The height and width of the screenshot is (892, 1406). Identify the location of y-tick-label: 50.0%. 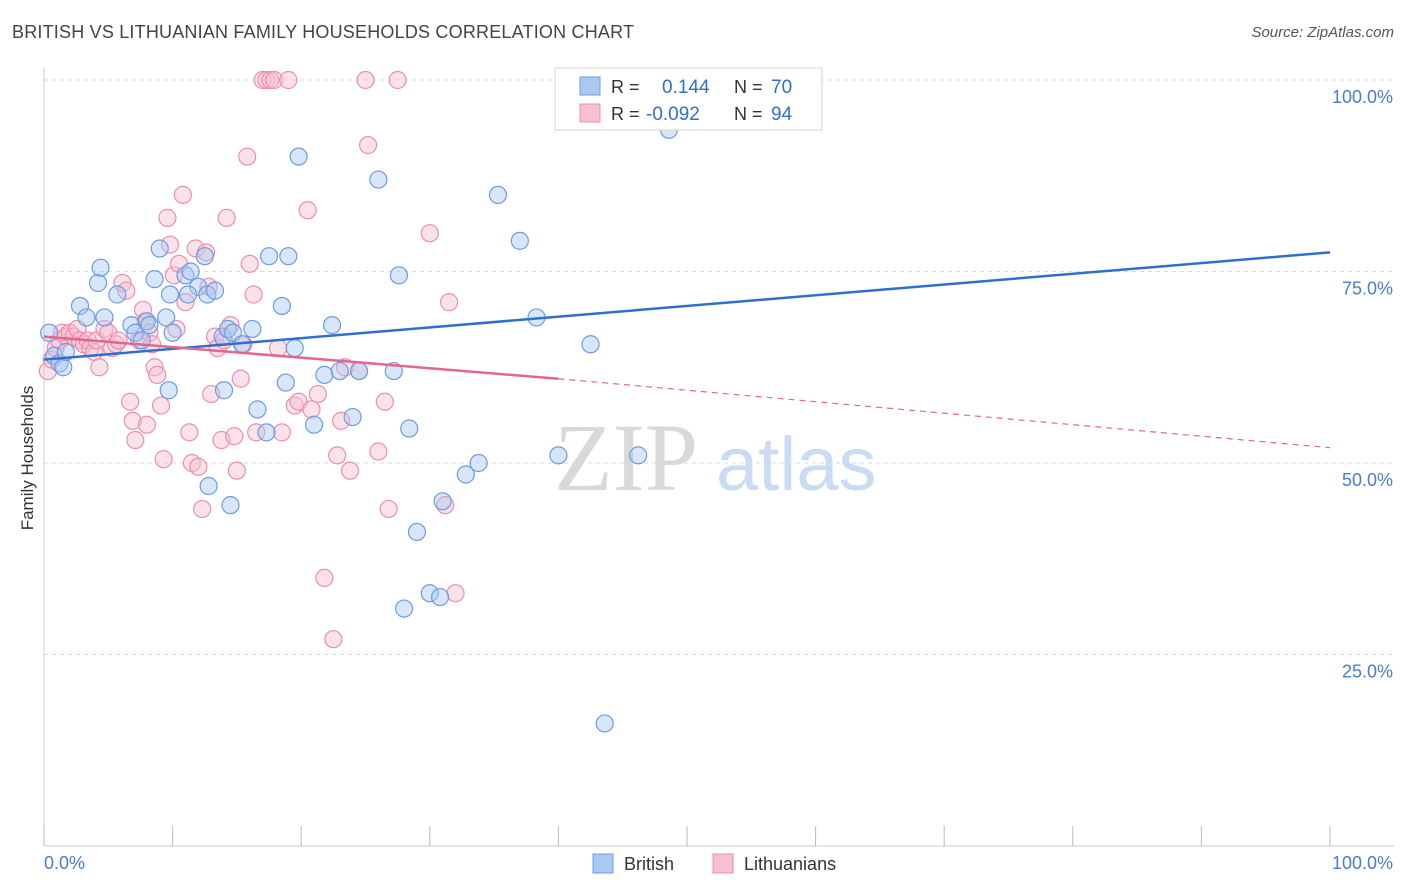
(1367, 480).